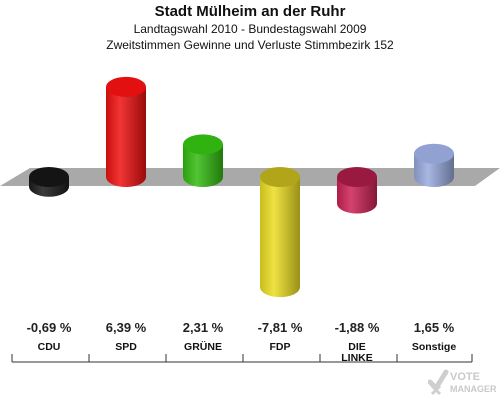 This screenshot has height=400, width=500. Describe the element at coordinates (357, 358) in the screenshot. I see `category-label-5-2: LINKE` at that location.